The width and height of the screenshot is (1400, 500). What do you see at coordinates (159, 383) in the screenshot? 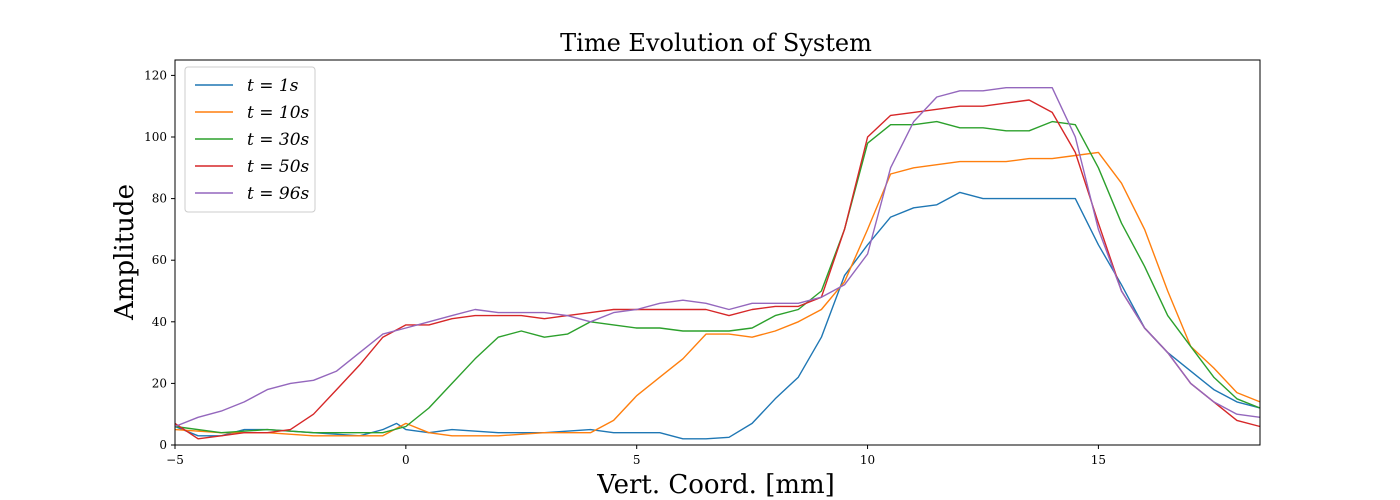
I see `y-tick-label: 20` at bounding box center [159, 383].